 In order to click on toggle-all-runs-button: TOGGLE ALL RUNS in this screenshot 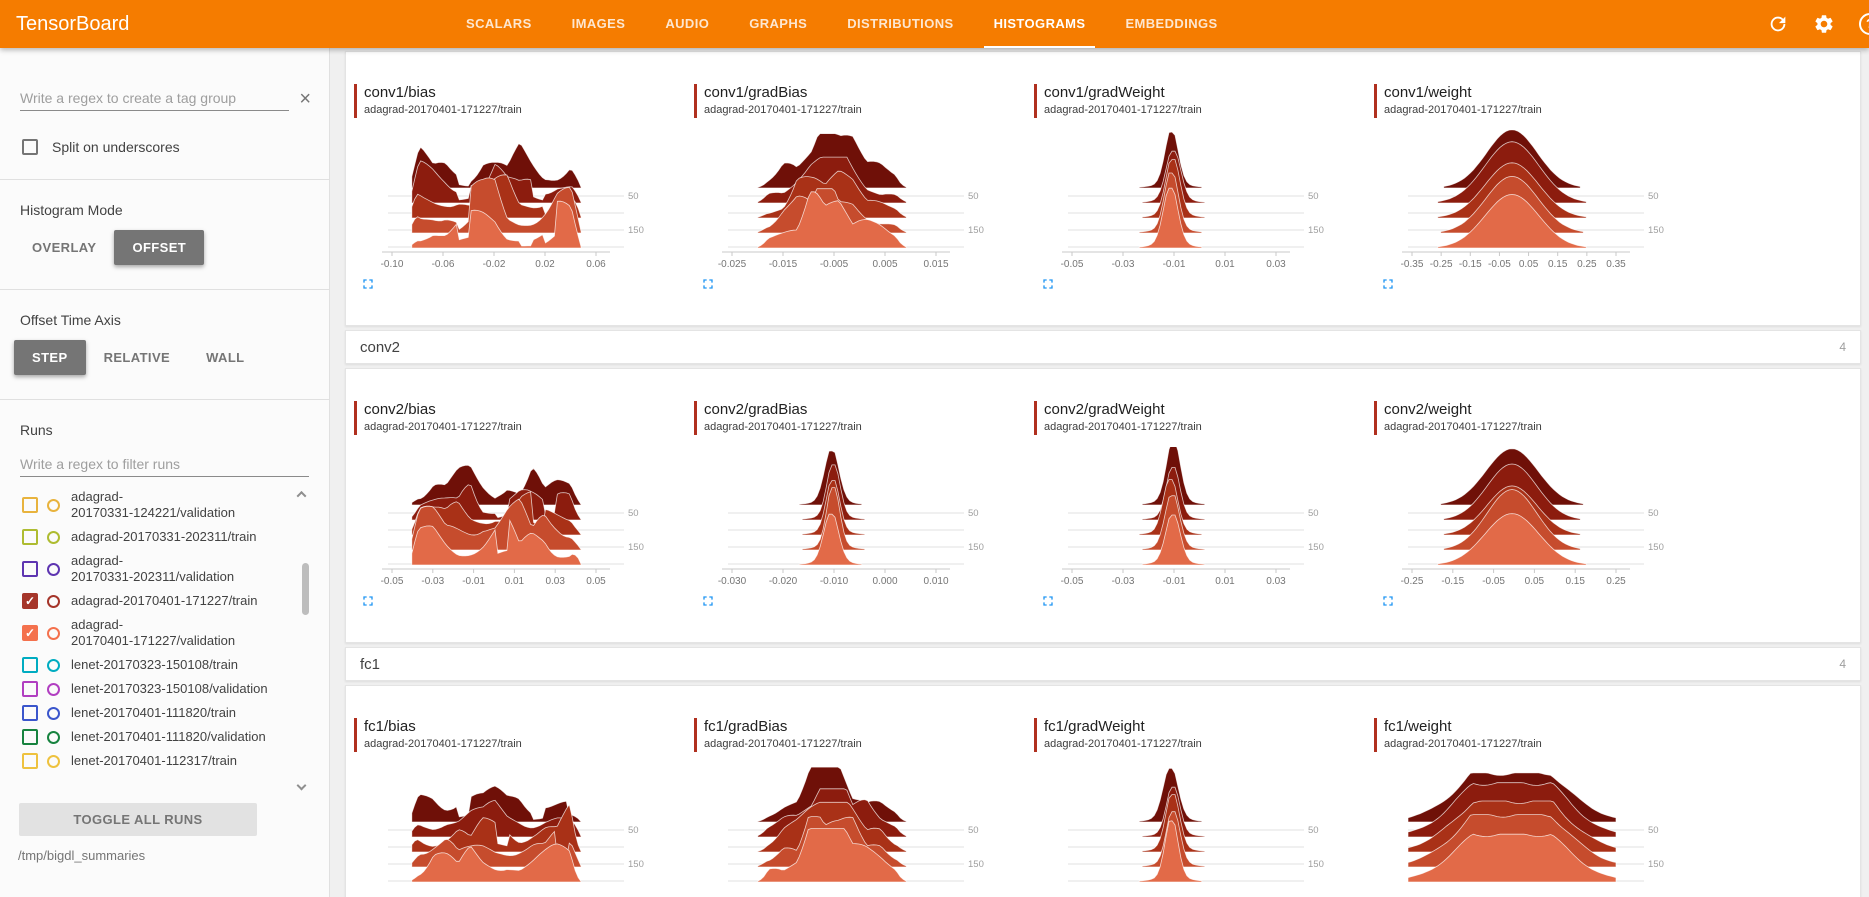, I will do `click(138, 819)`.